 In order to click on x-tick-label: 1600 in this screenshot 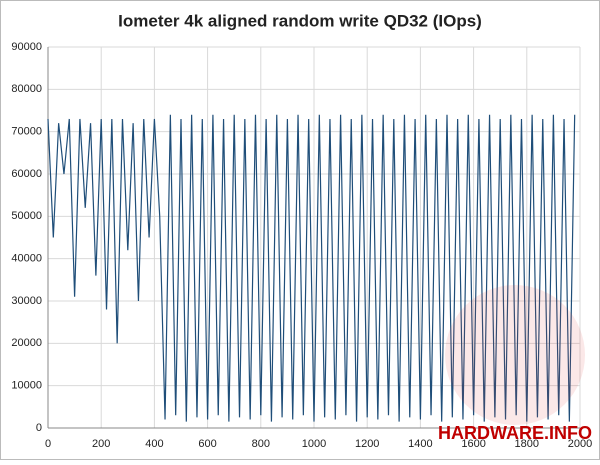, I will do `click(473, 444)`.